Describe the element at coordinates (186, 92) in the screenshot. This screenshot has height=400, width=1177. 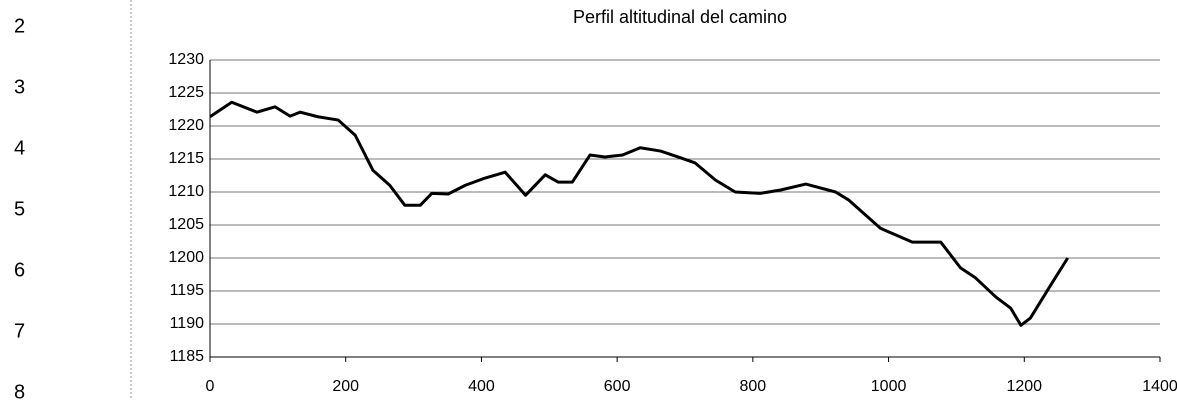
I see `y-tick-label: 1225` at that location.